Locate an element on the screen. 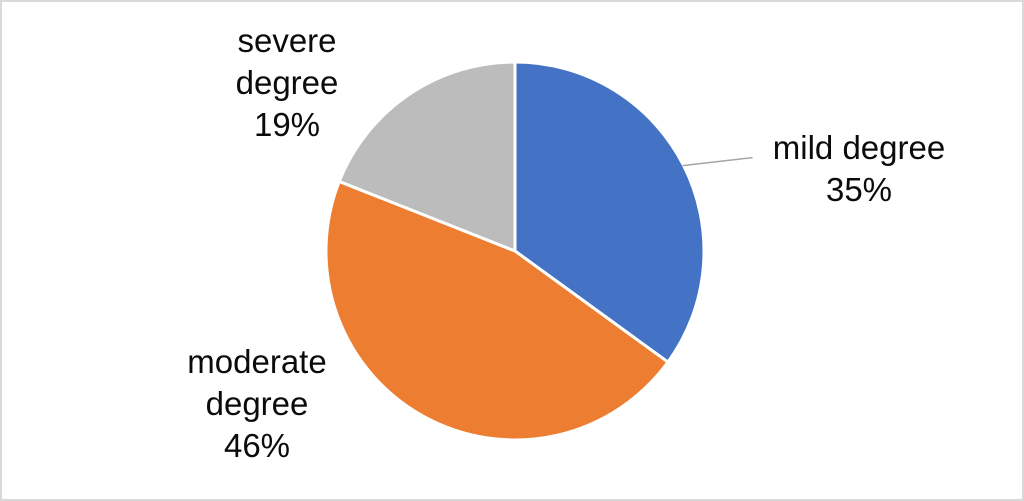 Image resolution: width=1024 pixels, height=501 pixels. slice-label-mild-degree: mild degree 35% is located at coordinates (859, 168).